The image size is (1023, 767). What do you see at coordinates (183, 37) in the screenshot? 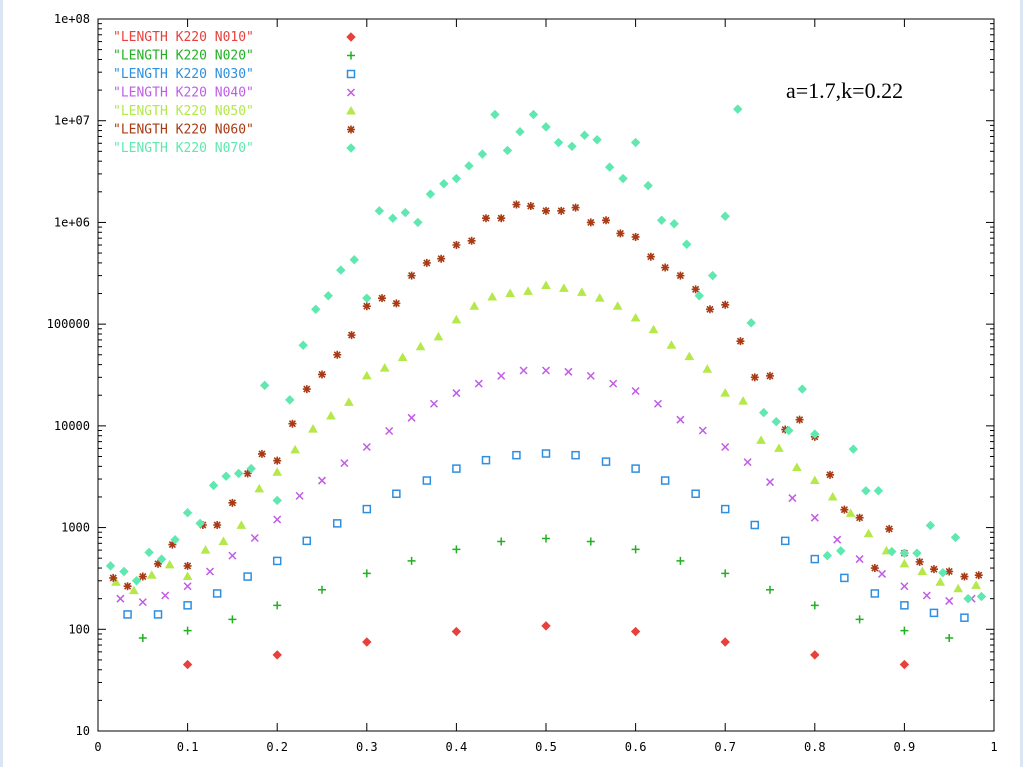
I see `legend-label: "LENGTH K220 N010"` at bounding box center [183, 37].